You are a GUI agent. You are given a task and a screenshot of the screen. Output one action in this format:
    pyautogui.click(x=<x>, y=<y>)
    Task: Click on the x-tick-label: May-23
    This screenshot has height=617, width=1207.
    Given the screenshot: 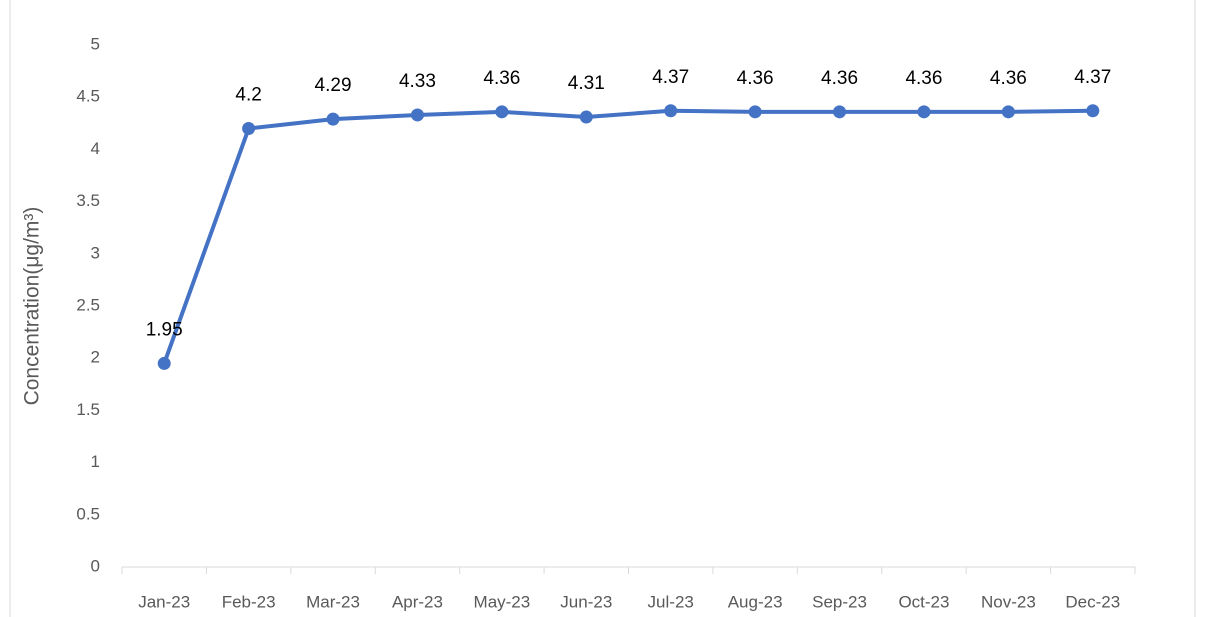 What is the action you would take?
    pyautogui.click(x=502, y=601)
    